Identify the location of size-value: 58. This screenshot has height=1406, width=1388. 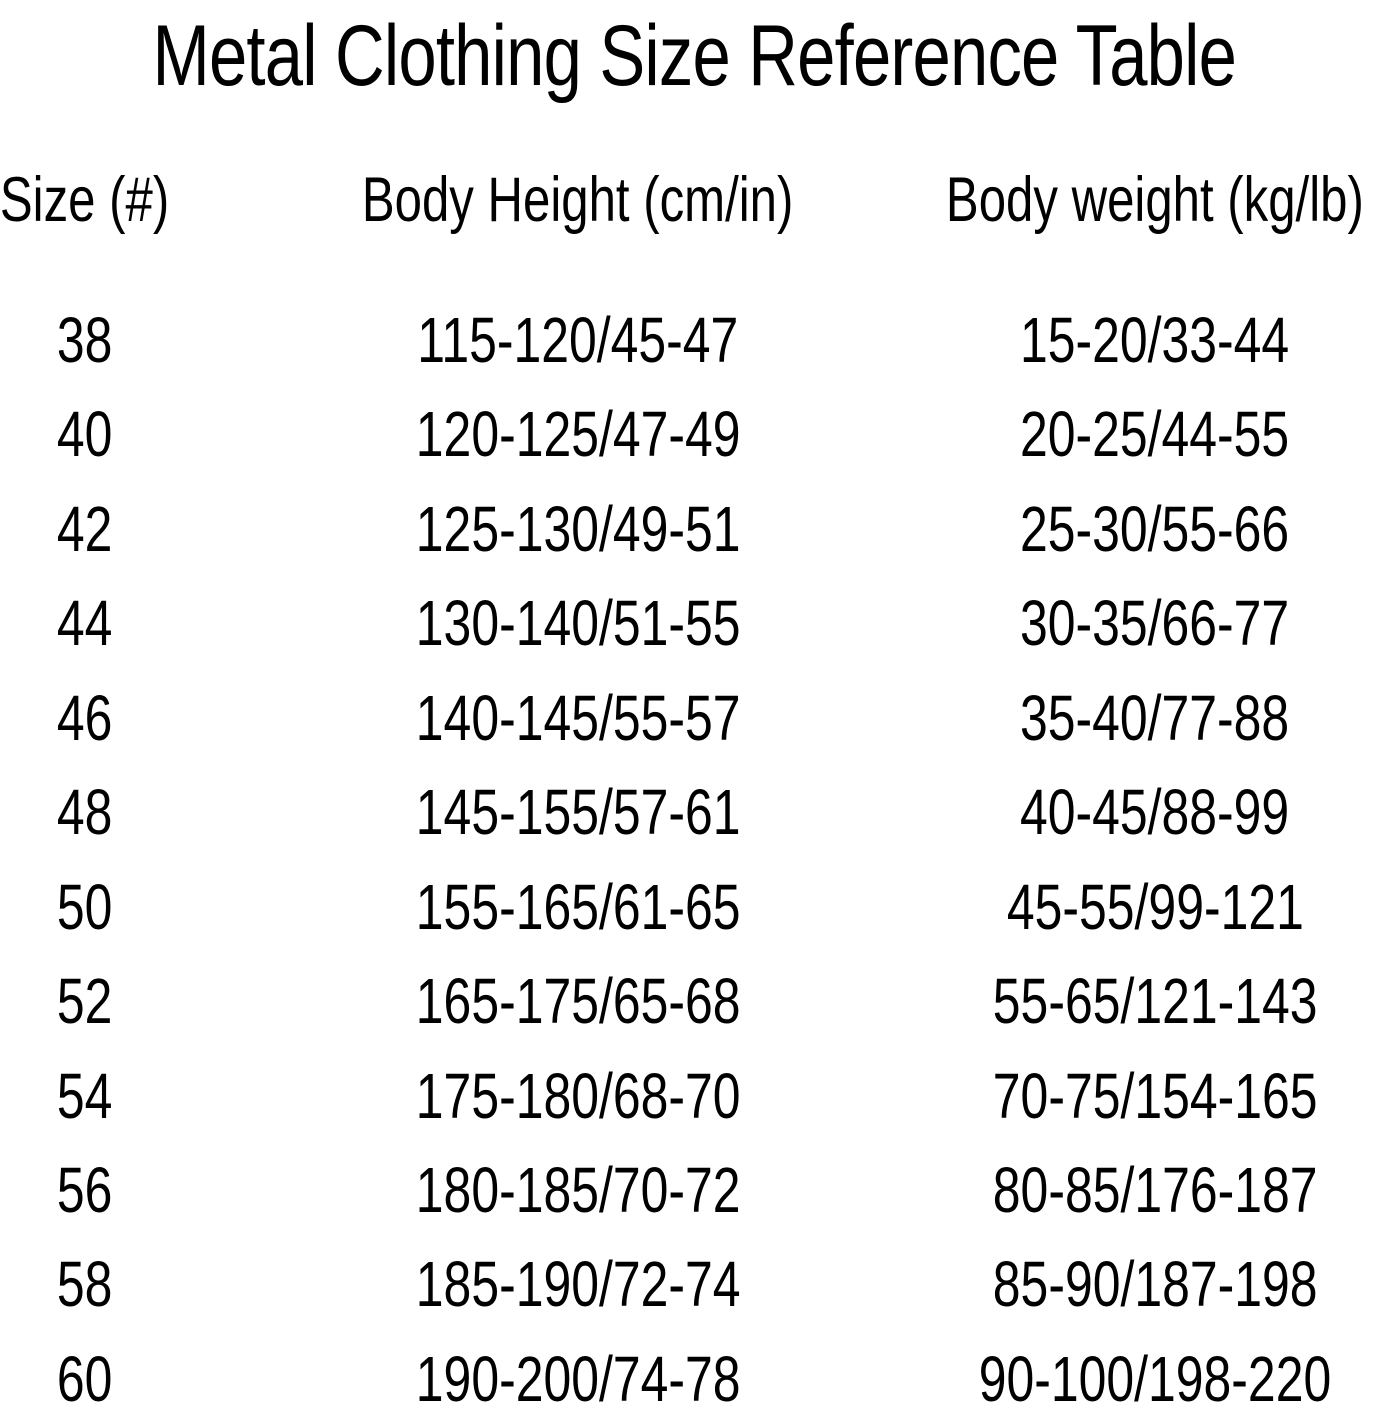
(85, 1284).